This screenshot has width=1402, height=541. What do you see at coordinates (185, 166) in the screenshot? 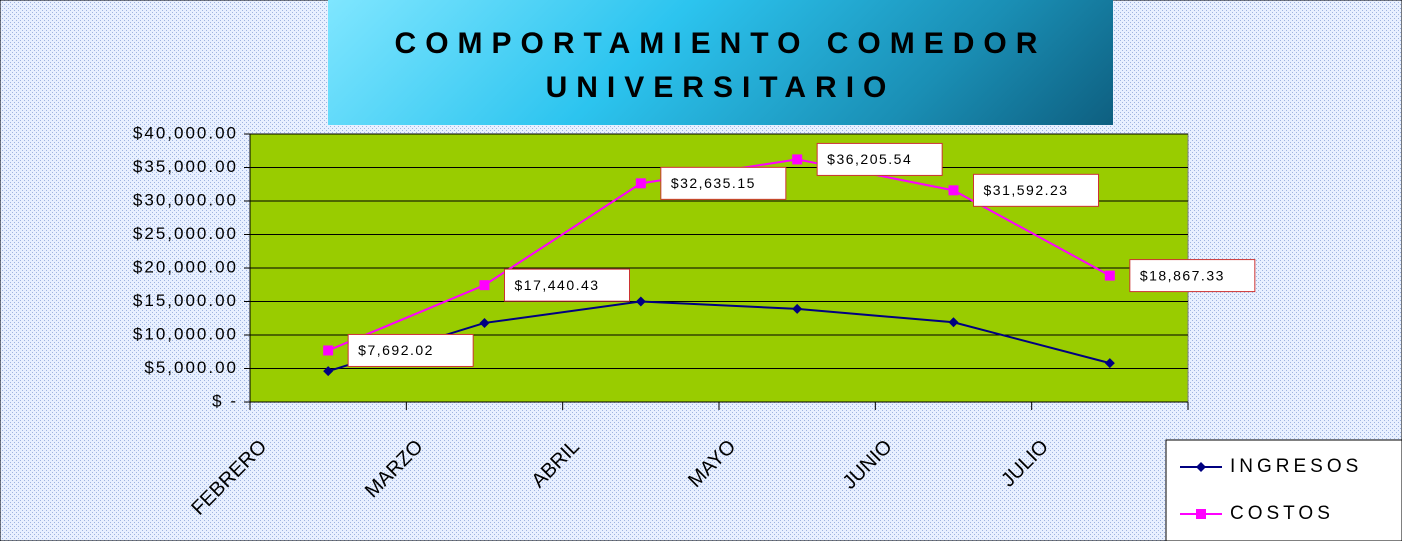
I see `y-tick-label: $35,000.00` at bounding box center [185, 166].